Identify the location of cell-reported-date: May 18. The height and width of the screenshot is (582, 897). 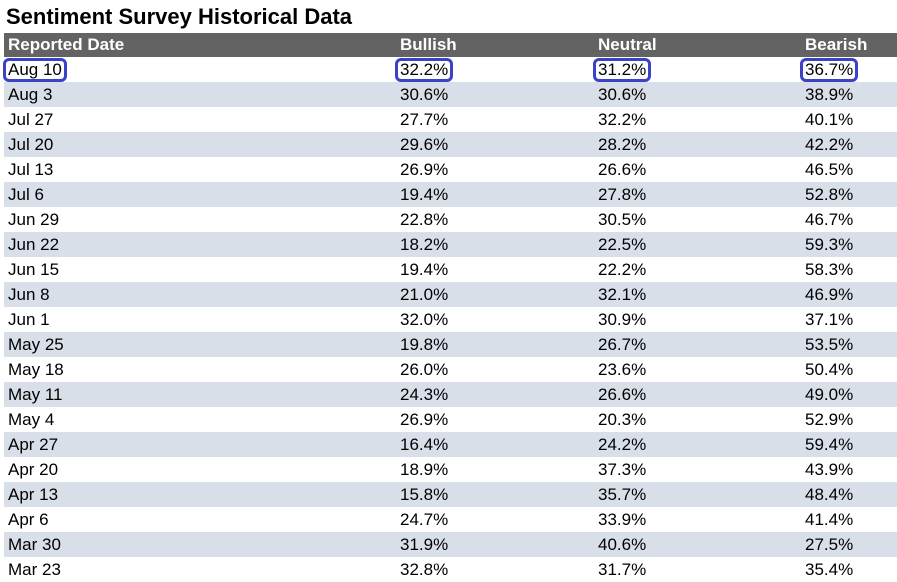
(36, 369).